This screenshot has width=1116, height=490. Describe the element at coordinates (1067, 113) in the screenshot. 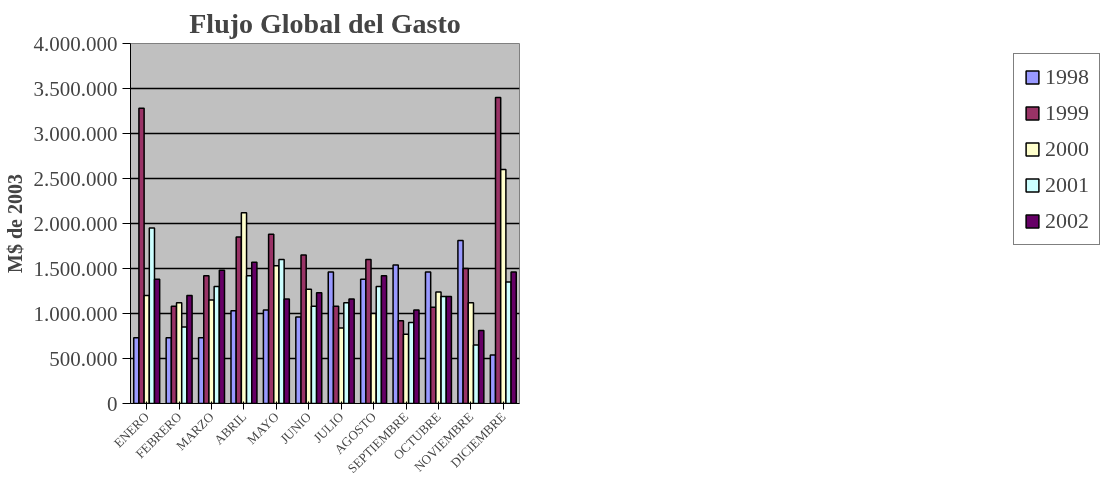

I see `legend-label: 1999` at that location.